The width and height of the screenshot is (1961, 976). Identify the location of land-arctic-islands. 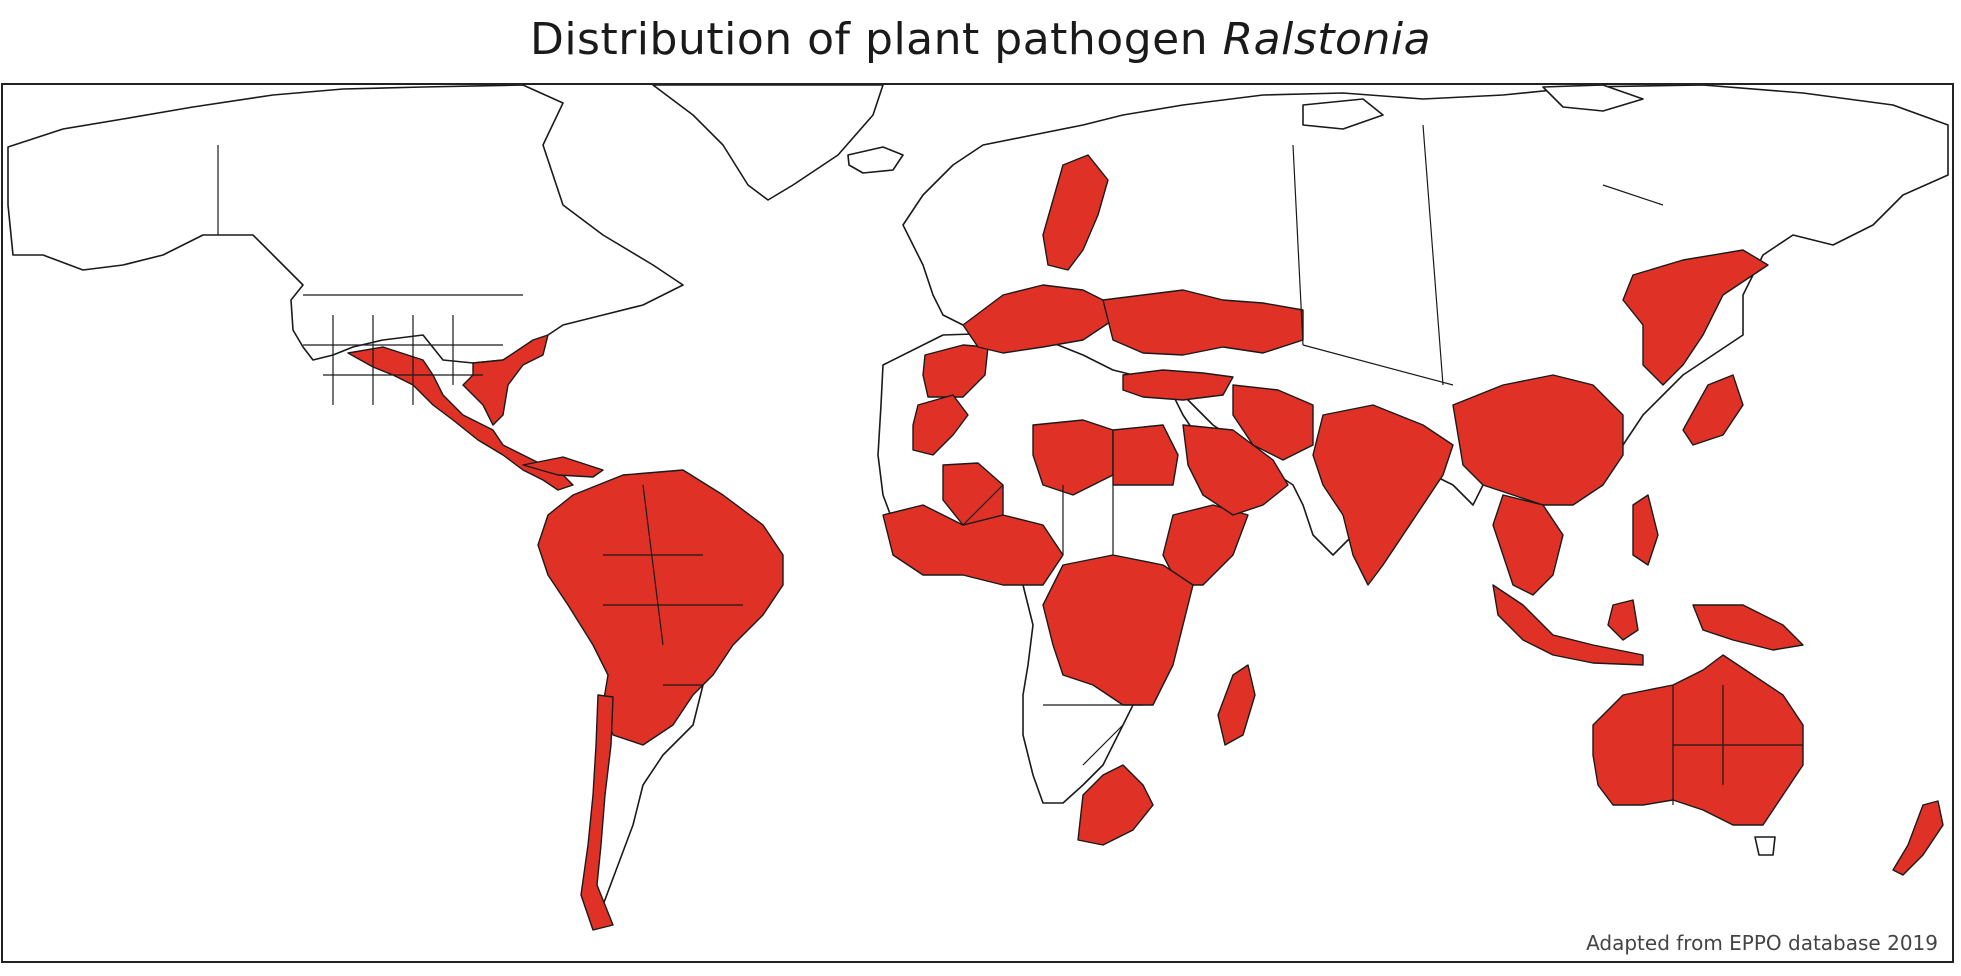
(1343, 114).